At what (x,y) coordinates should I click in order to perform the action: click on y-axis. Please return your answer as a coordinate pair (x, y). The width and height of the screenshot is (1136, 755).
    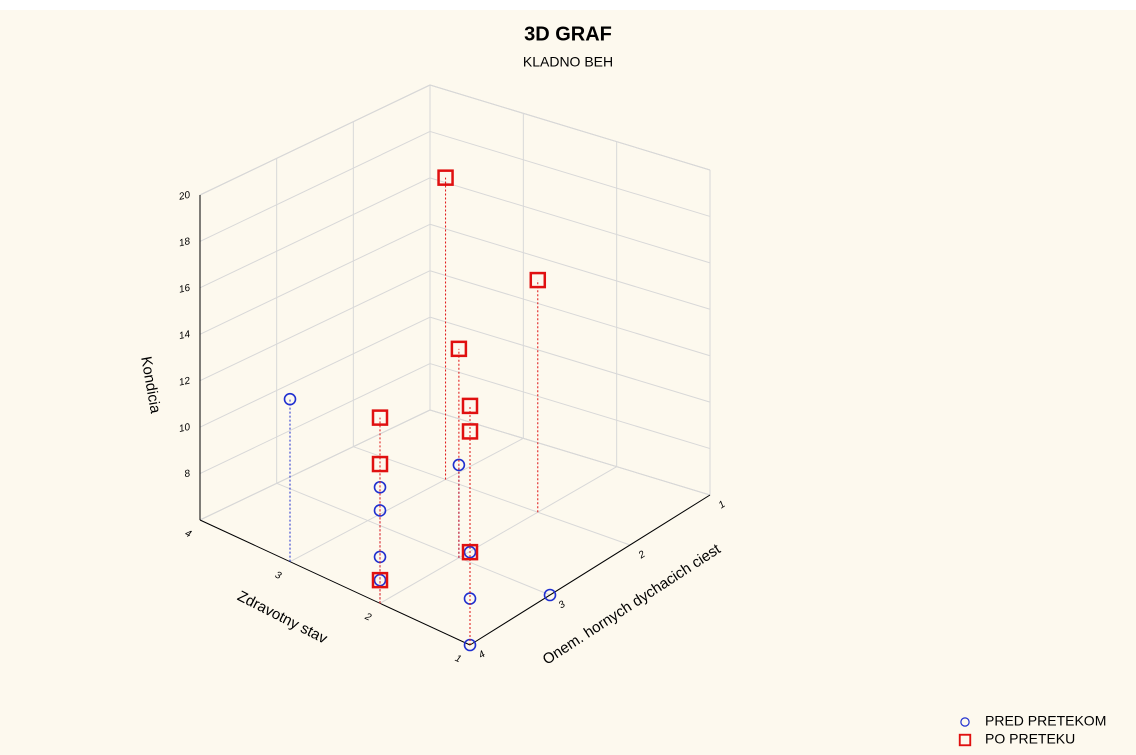
    Looking at the image, I should click on (590, 570).